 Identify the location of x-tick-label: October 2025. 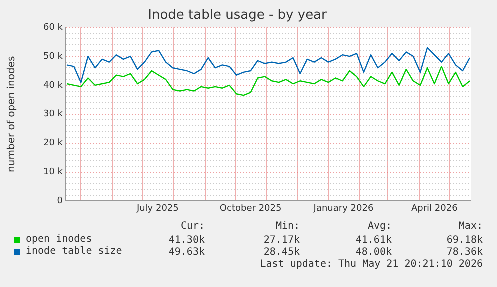
(251, 209).